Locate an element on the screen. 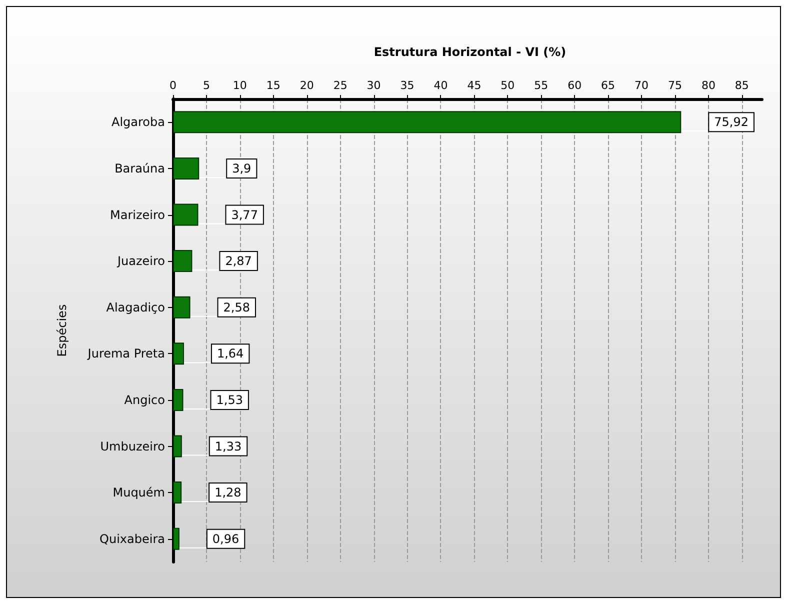 Image resolution: width=791 pixels, height=604 pixels. data-label: 75,92 is located at coordinates (731, 122).